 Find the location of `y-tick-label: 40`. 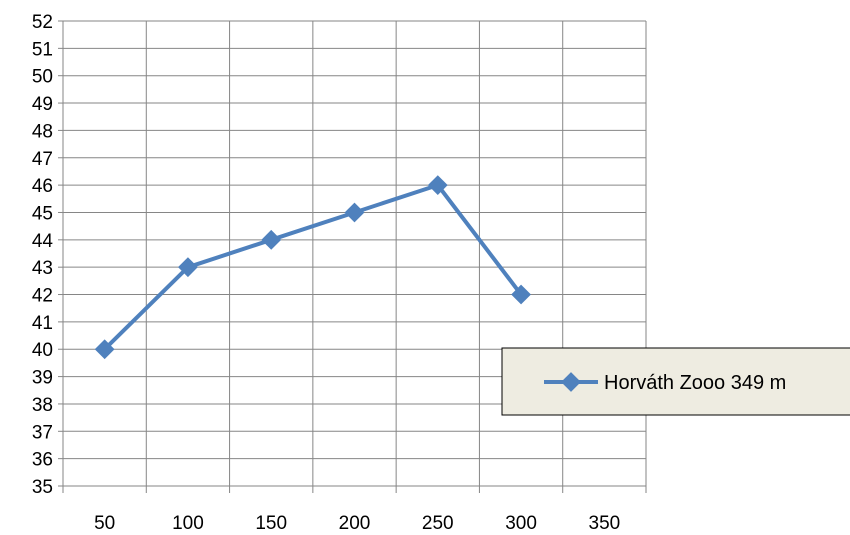

y-tick-label: 40 is located at coordinates (42, 350).